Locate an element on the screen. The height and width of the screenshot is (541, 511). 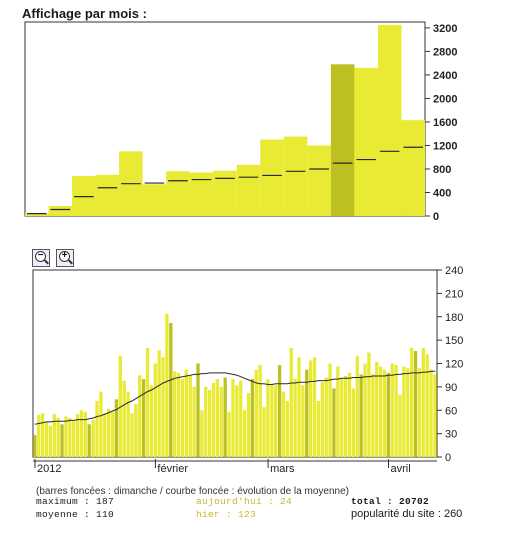
chart2-ytick-label: 150 is located at coordinates (454, 341).